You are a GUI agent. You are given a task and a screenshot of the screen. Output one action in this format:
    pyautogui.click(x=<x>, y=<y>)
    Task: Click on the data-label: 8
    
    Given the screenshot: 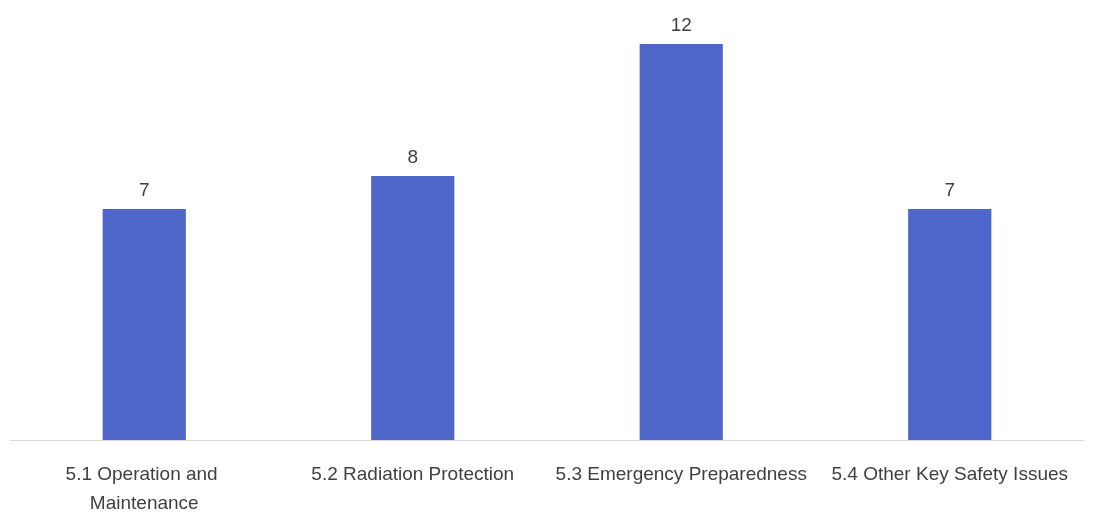 What is the action you would take?
    pyautogui.click(x=413, y=156)
    